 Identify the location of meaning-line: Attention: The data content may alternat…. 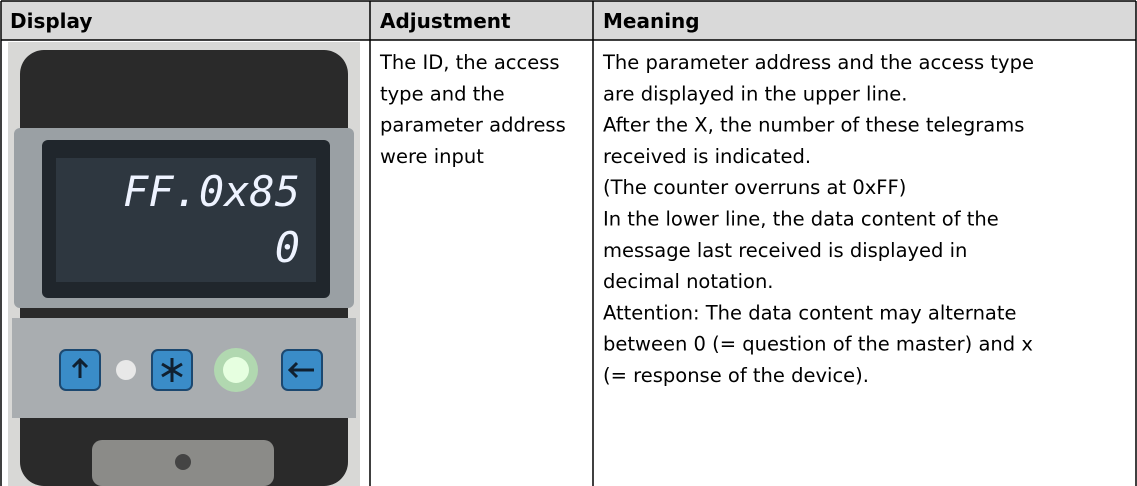
(810, 312).